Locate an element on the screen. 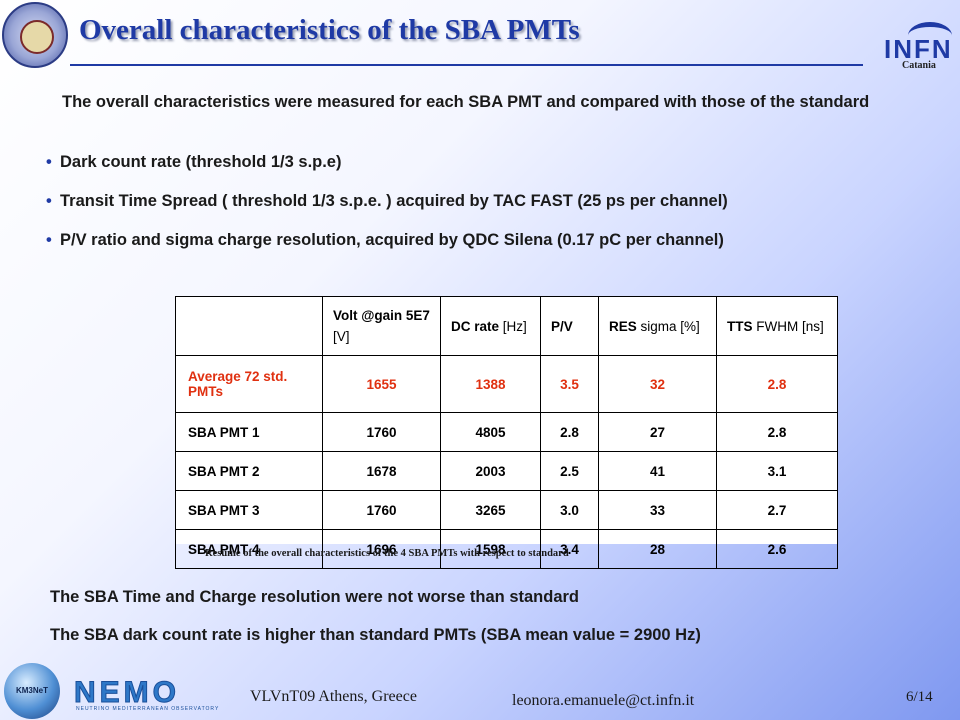 The width and height of the screenshot is (960, 720). header-cell-res: RES sigma [%] is located at coordinates (657, 326).